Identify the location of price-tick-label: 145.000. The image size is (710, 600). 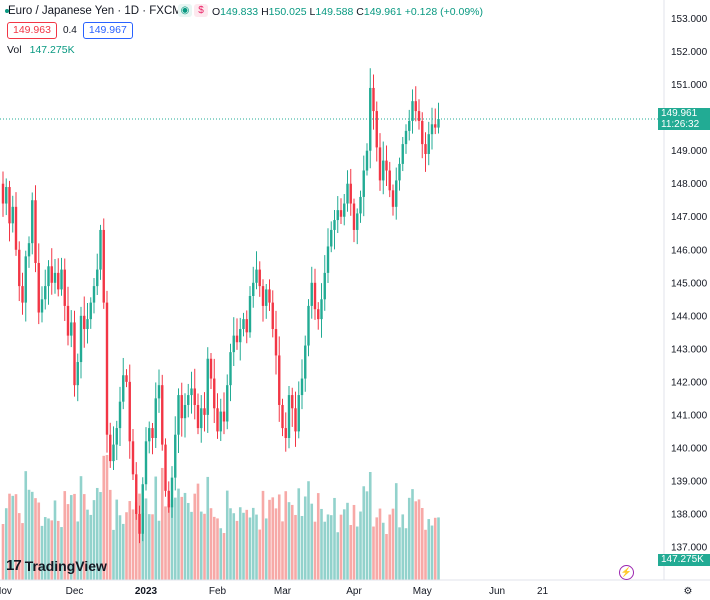
(689, 283).